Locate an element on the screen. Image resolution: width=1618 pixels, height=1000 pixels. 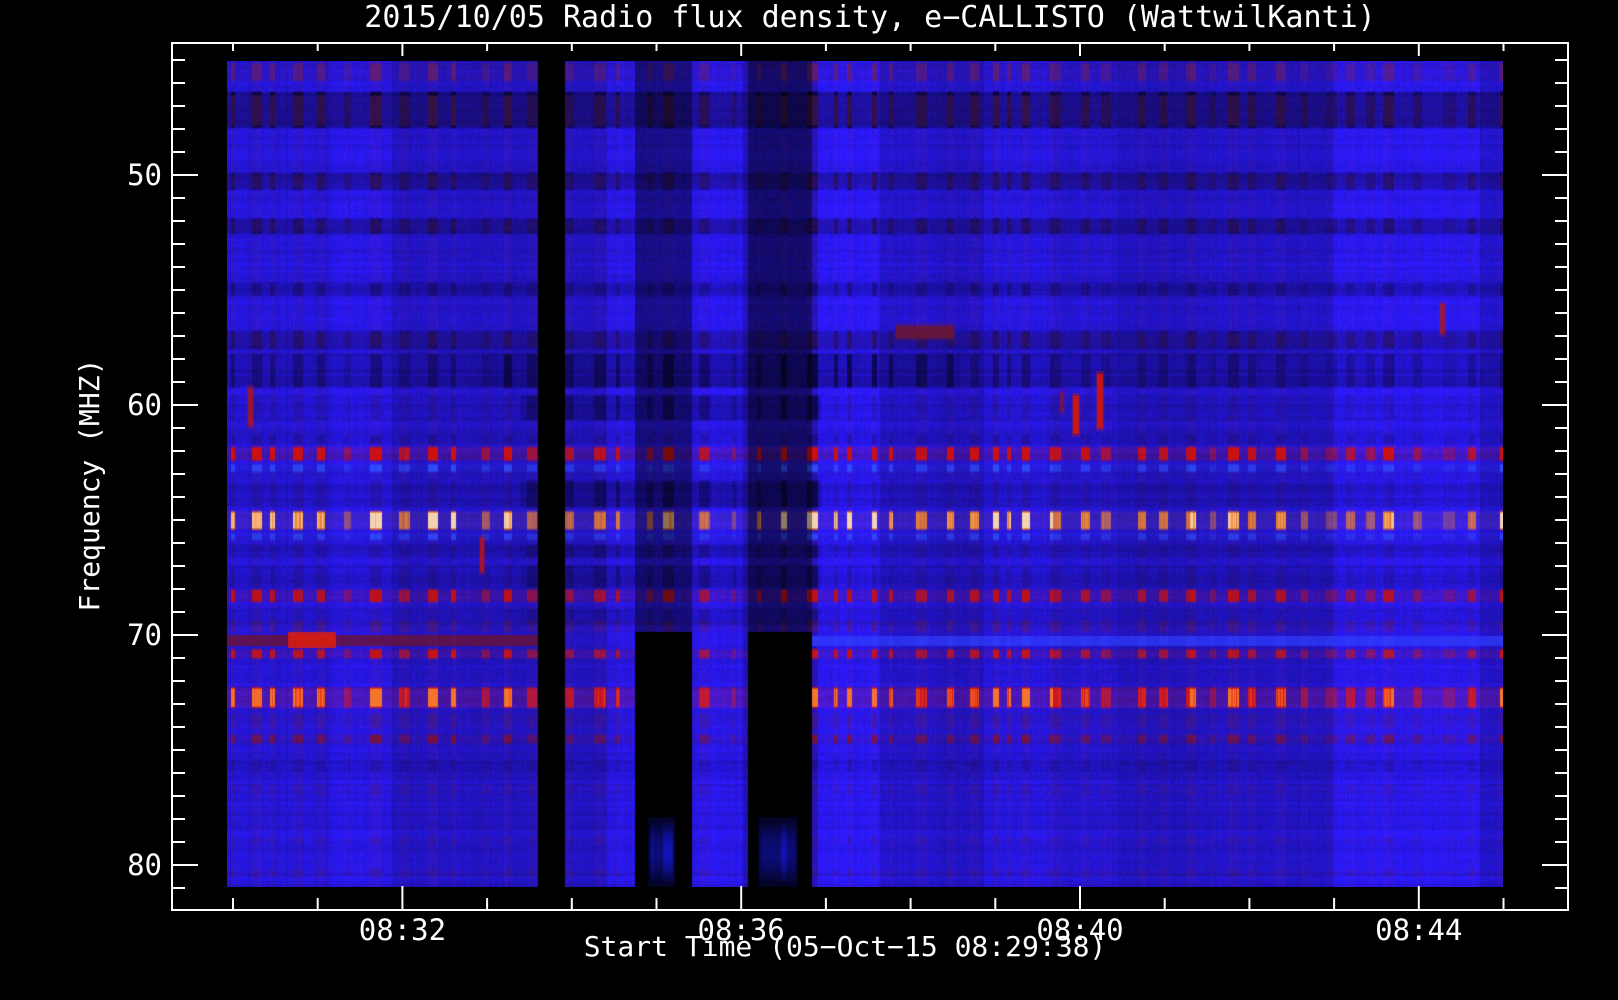
y-tick-label-80: 80 is located at coordinates (144, 865).